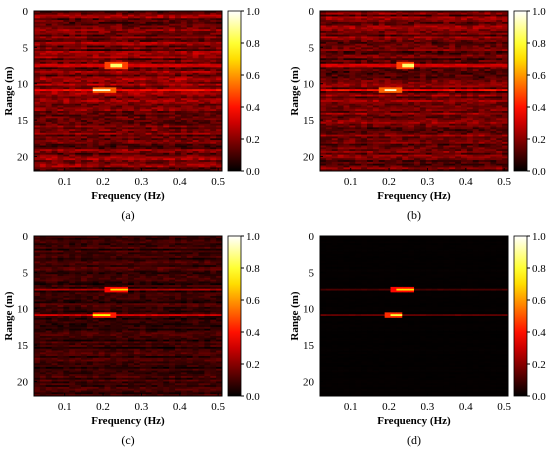  I want to click on x-tick-label: 0.4, so click(180, 182).